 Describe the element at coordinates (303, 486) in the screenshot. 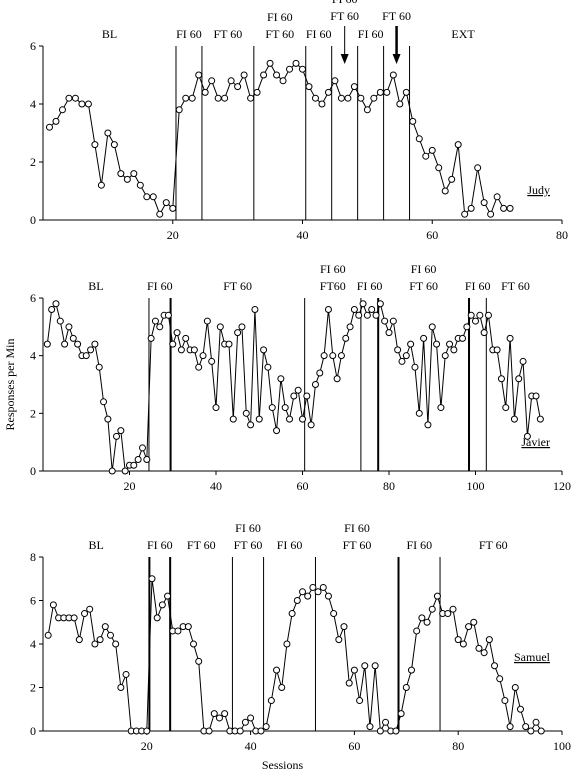

I see `x-tick-label: 60` at that location.